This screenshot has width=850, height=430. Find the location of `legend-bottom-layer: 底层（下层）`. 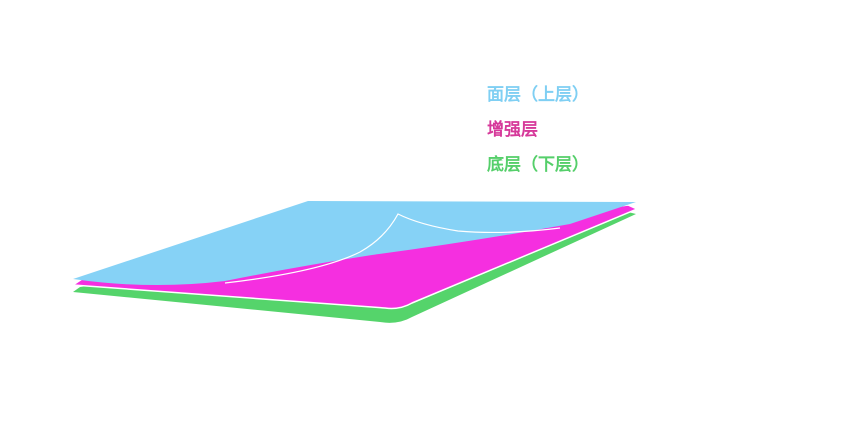

legend-bottom-layer: 底层（下层） is located at coordinates (538, 165).